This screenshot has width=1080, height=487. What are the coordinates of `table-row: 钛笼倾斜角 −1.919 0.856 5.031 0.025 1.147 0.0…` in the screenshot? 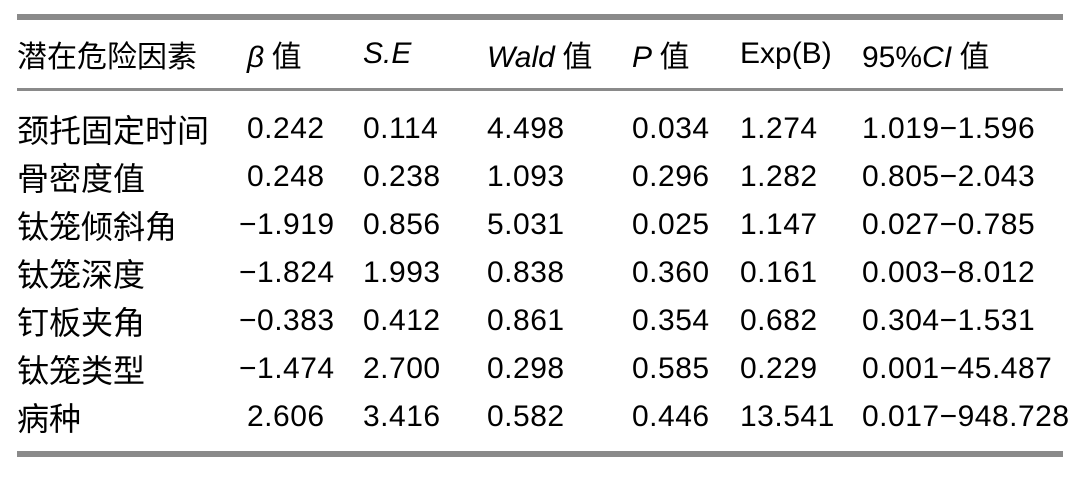 It's located at (540, 225).